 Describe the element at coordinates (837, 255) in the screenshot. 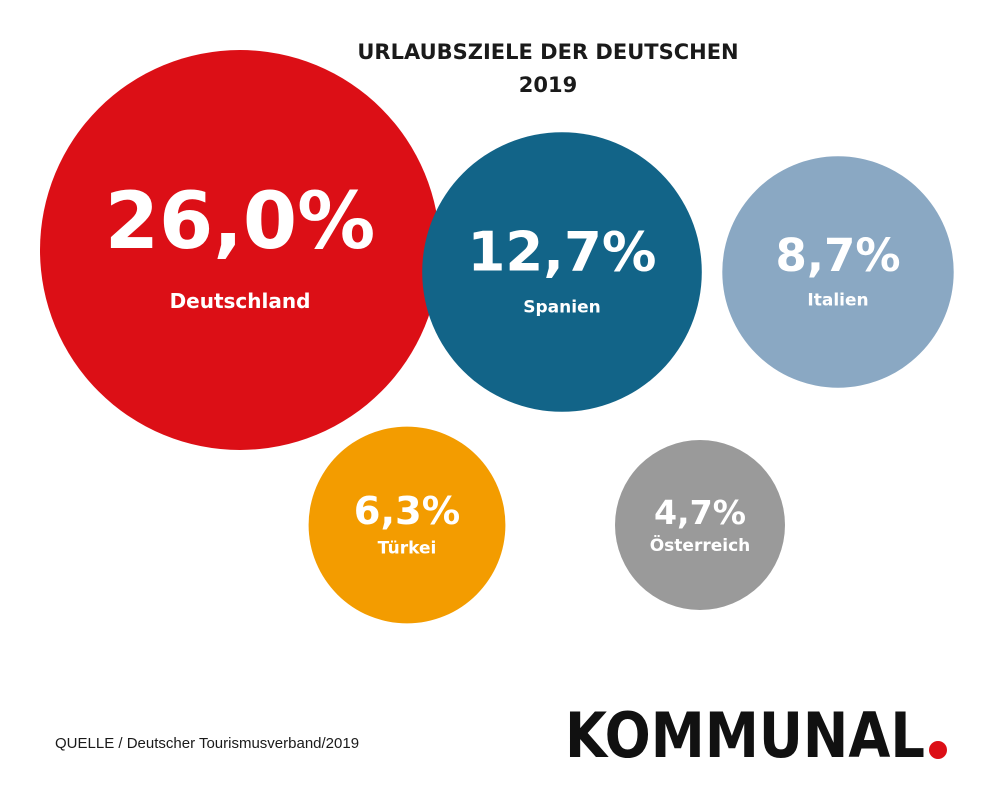

I see `value-label-italien: 8,7%` at that location.